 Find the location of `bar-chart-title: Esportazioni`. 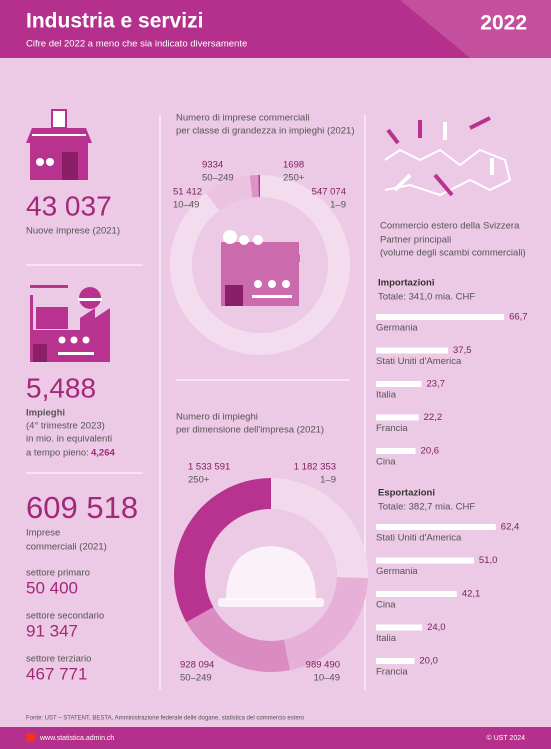

bar-chart-title: Esportazioni is located at coordinates (406, 493).